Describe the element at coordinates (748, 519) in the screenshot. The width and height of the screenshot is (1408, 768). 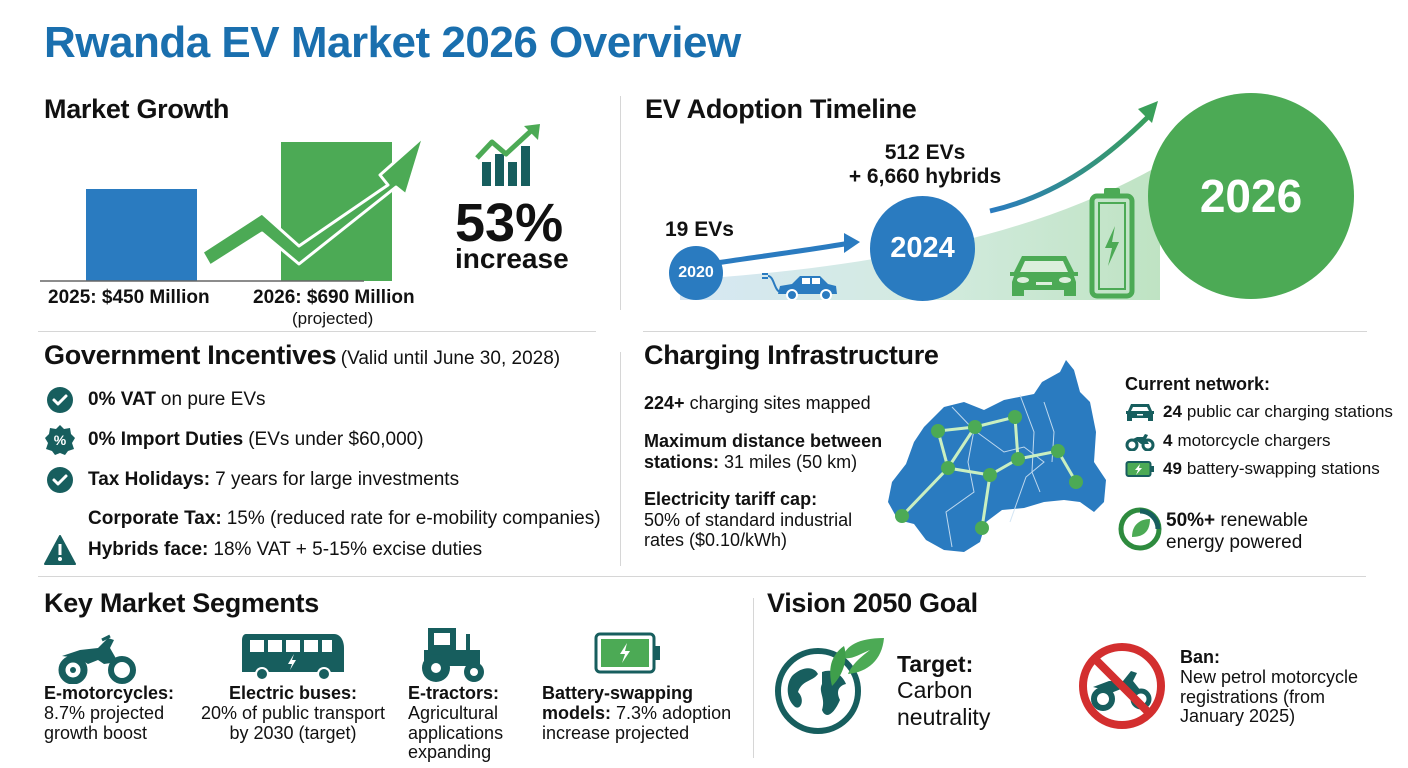
I see `tariff-line-1: 50% of standard industrial` at that location.